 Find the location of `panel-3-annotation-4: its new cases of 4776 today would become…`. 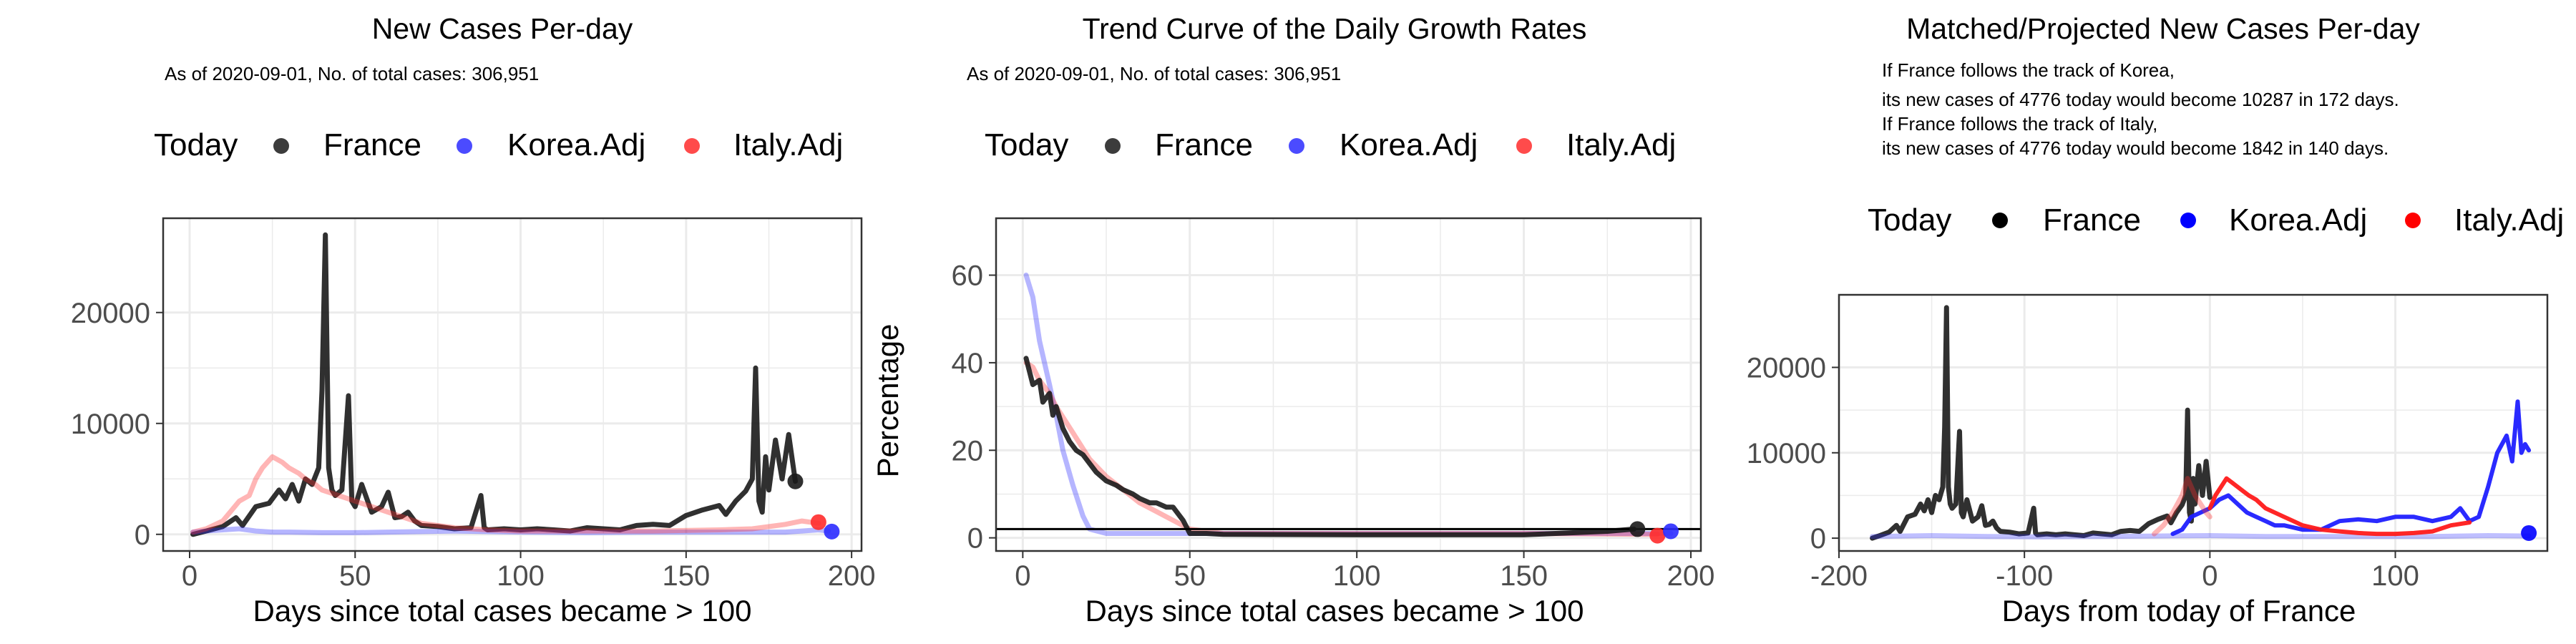

panel-3-annotation-4: its new cases of 4776 today would become… is located at coordinates (2135, 148).